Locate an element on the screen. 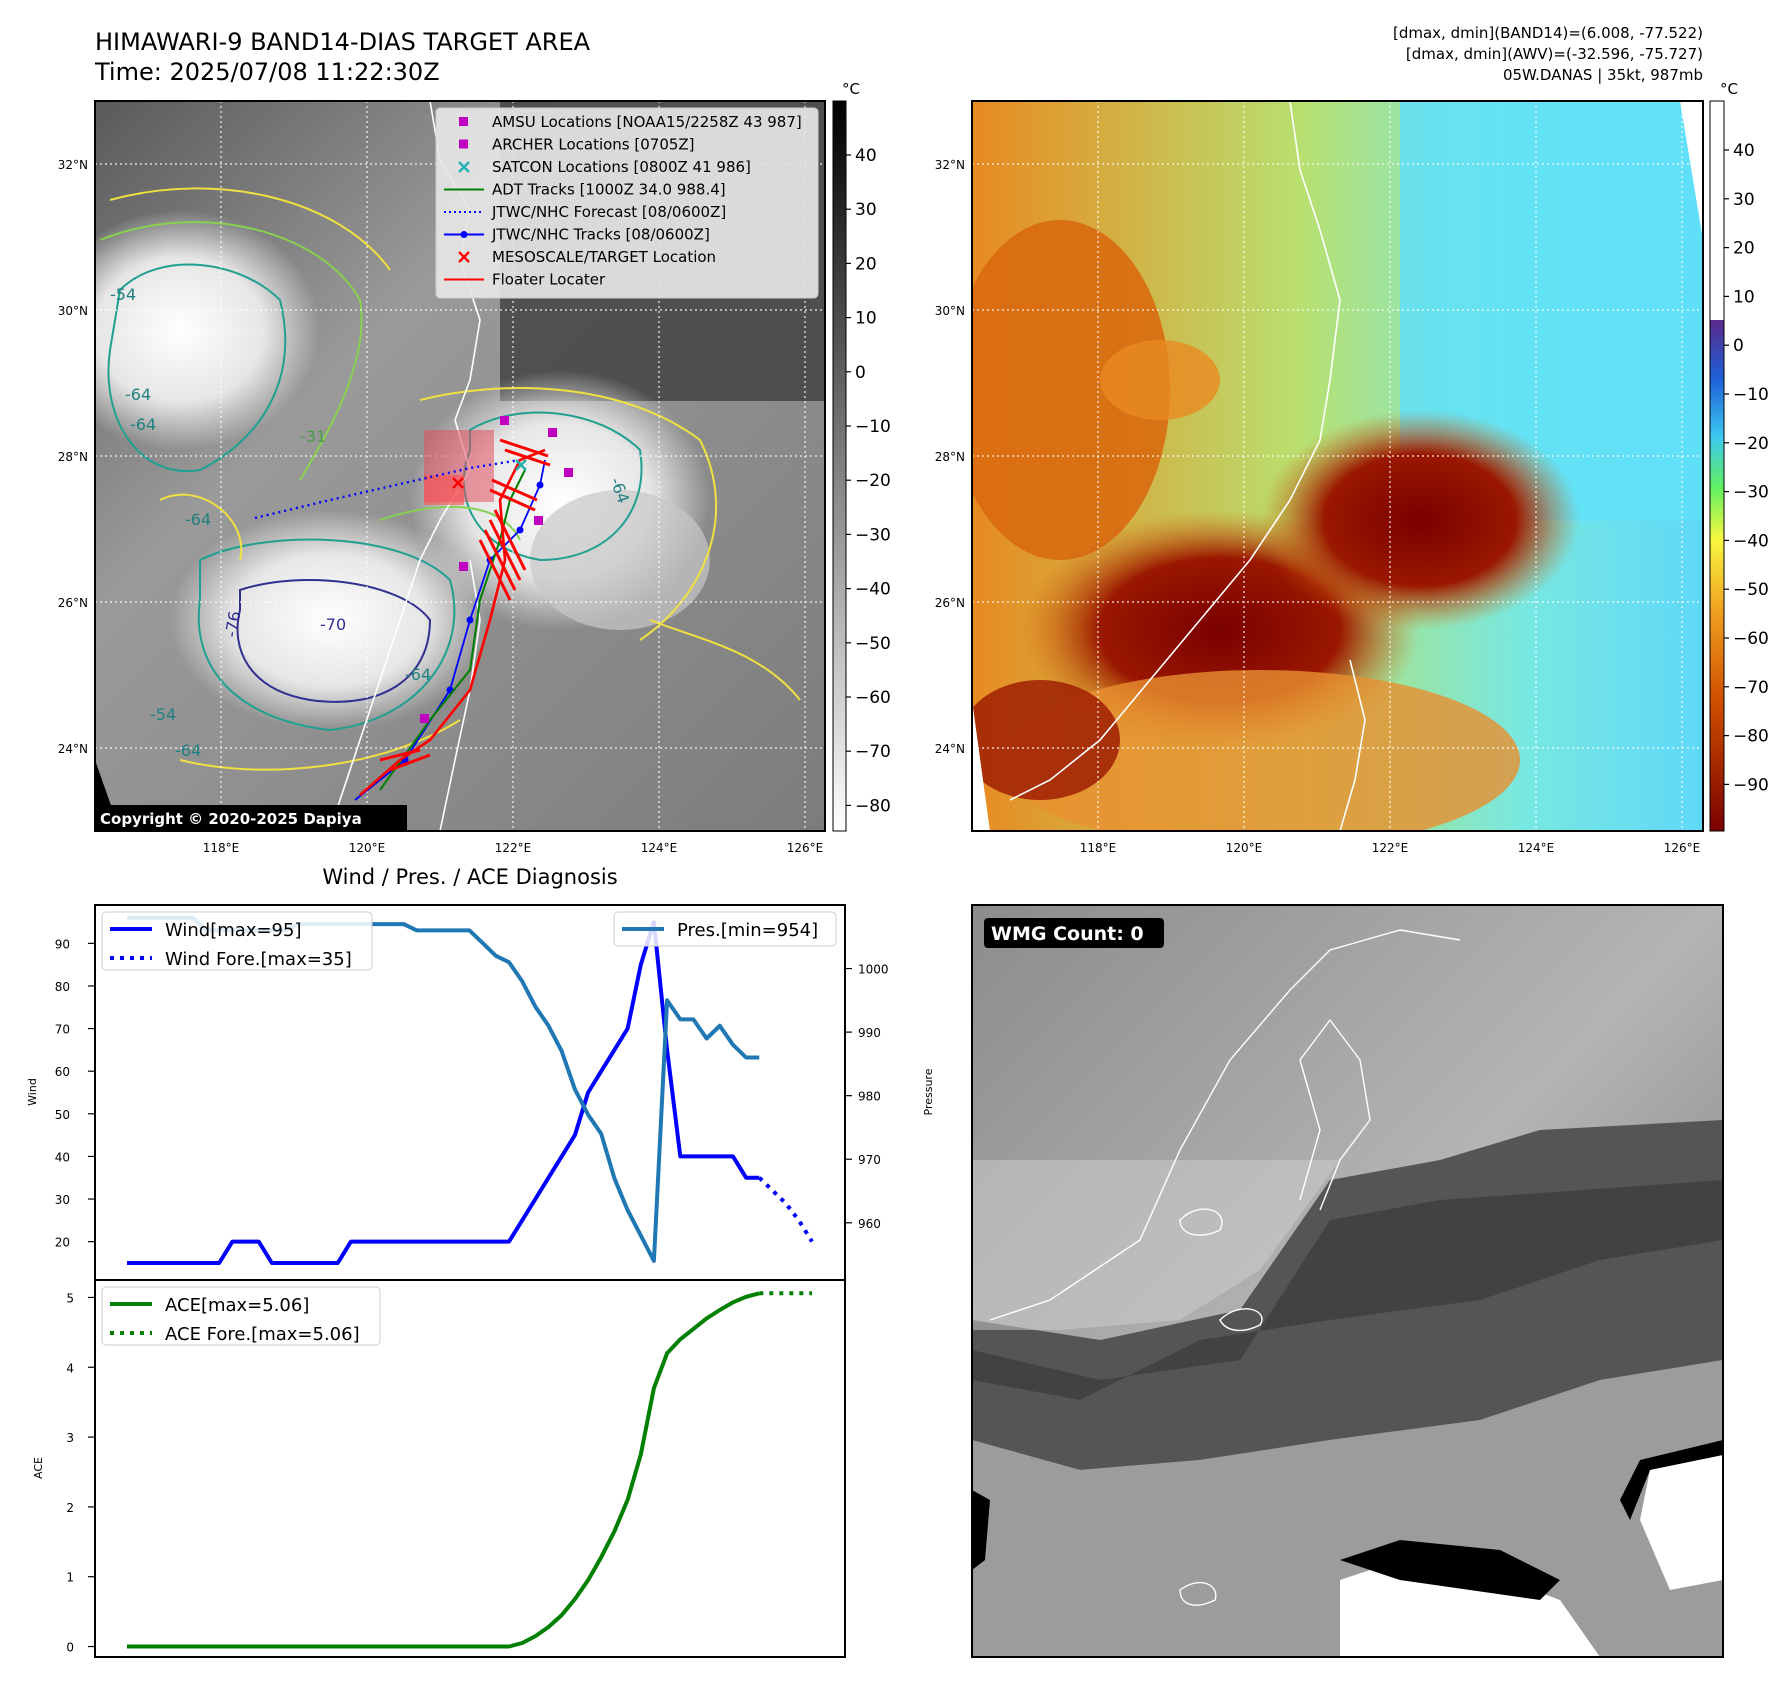 This screenshot has width=1788, height=1690. ir-colorbar-tick-label: −20 is located at coordinates (873, 481).